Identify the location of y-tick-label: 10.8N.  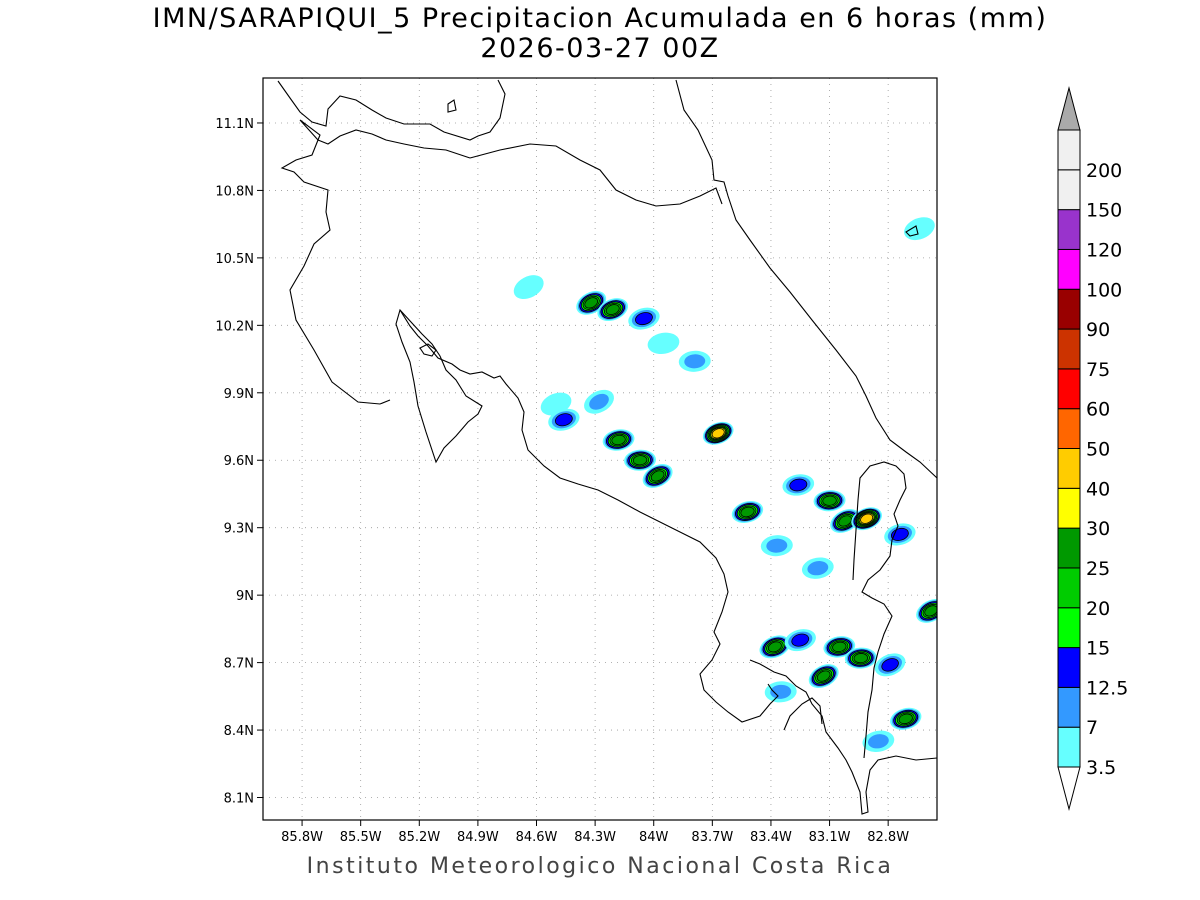
(234, 191).